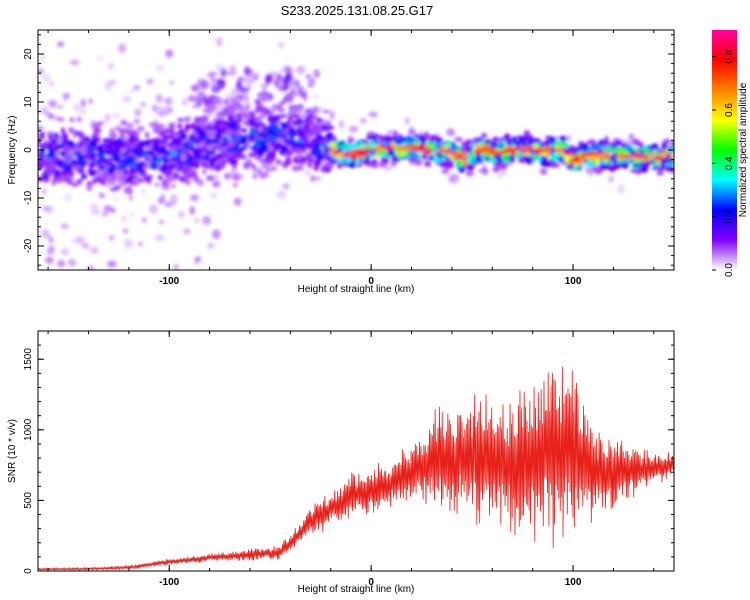 This screenshot has height=600, width=750. I want to click on colorbar-label: Normalized spectral amplitude, so click(743, 149).